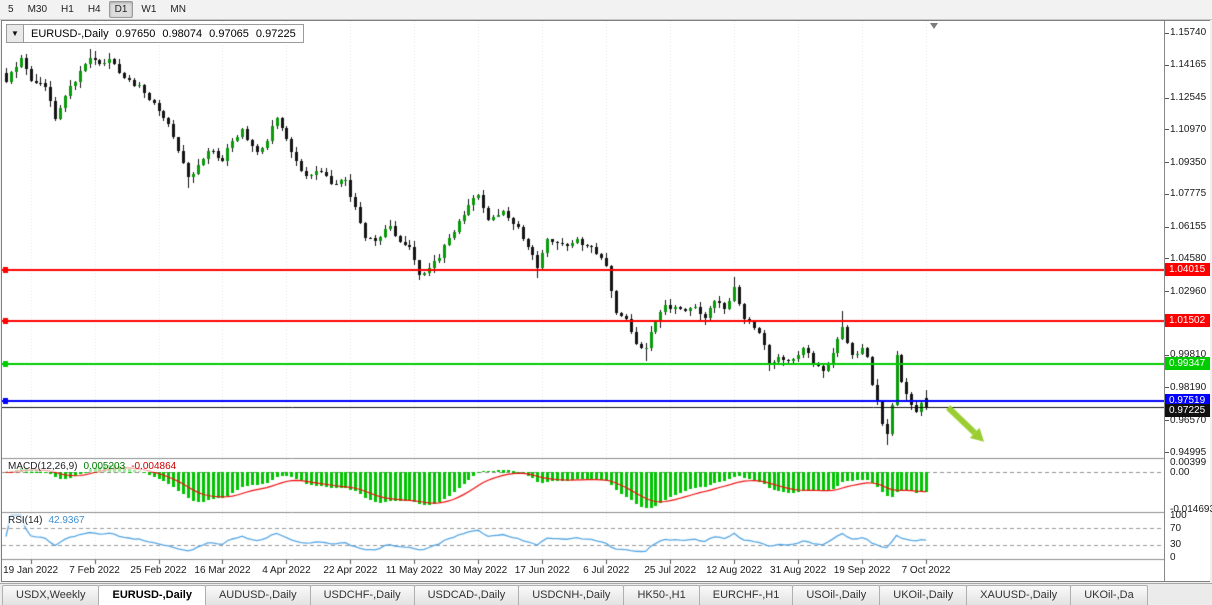 The image size is (1212, 605). Describe the element at coordinates (1188, 227) in the screenshot. I see `price-tick-label: 1.06155` at that location.